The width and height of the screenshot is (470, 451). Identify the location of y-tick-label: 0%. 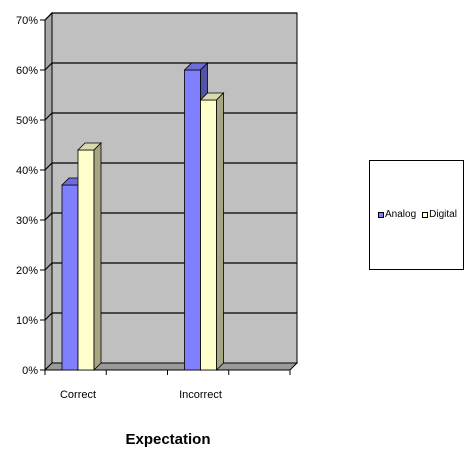
(30, 371).